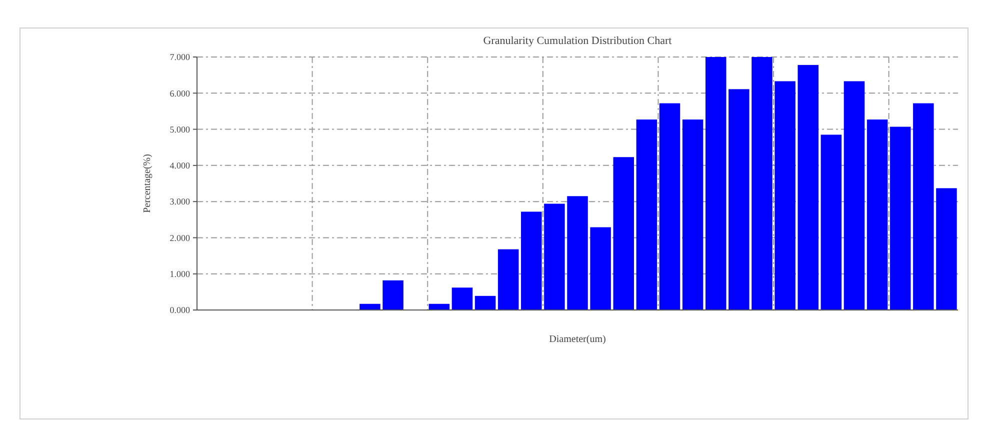  I want to click on y-tick-label: 4.000, so click(180, 165).